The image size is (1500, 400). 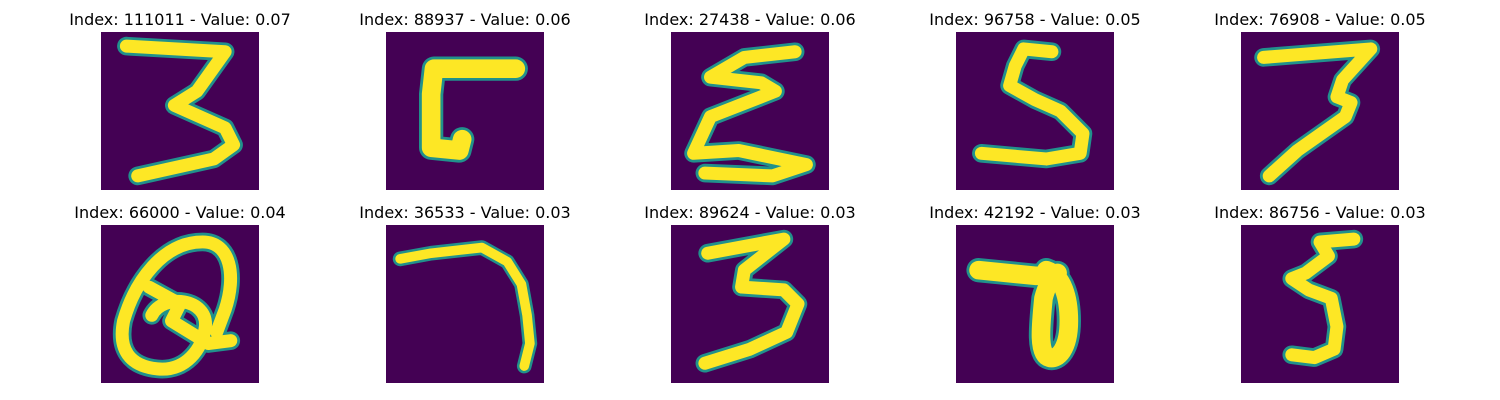 What do you see at coordinates (1035, 212) in the screenshot?
I see `panel-title: Index: 42192 - Value: 0.03` at bounding box center [1035, 212].